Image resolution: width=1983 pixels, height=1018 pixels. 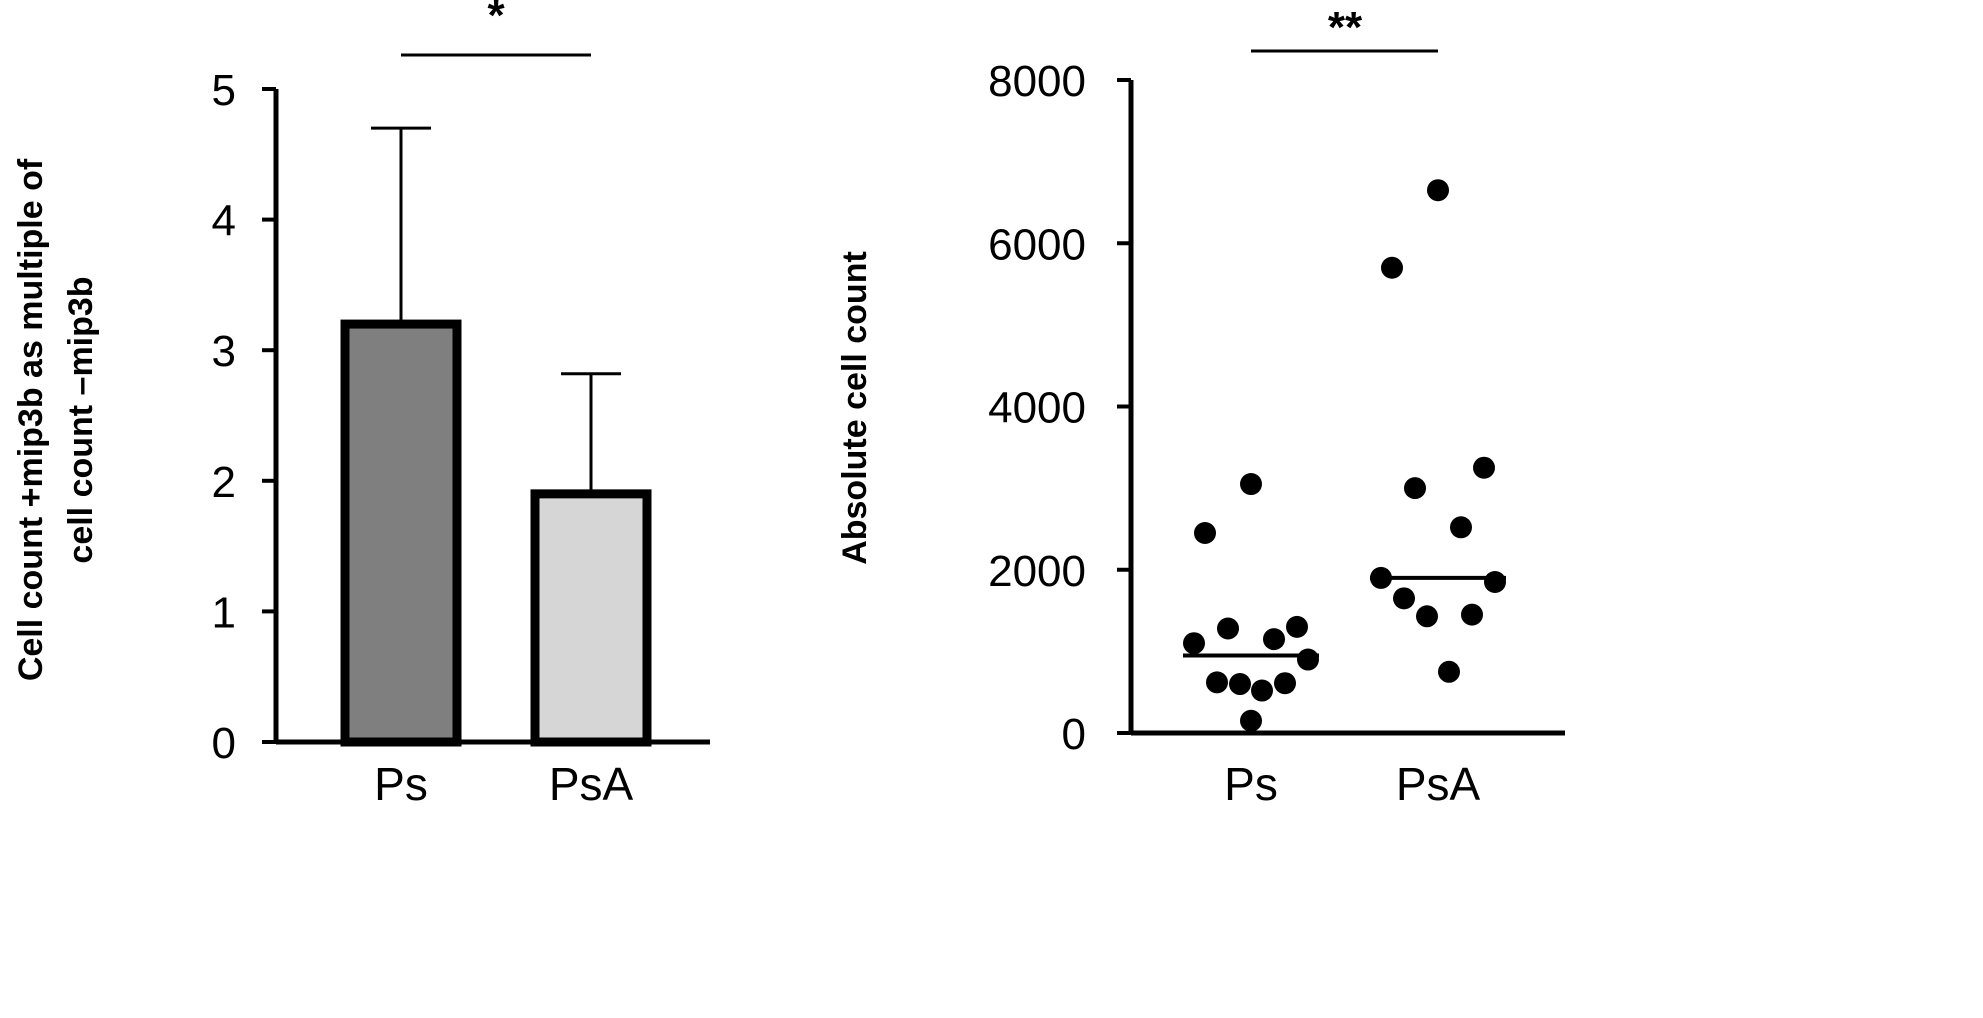 I want to click on scatter-chart-y-tick-label: 8000, so click(x=1037, y=81).